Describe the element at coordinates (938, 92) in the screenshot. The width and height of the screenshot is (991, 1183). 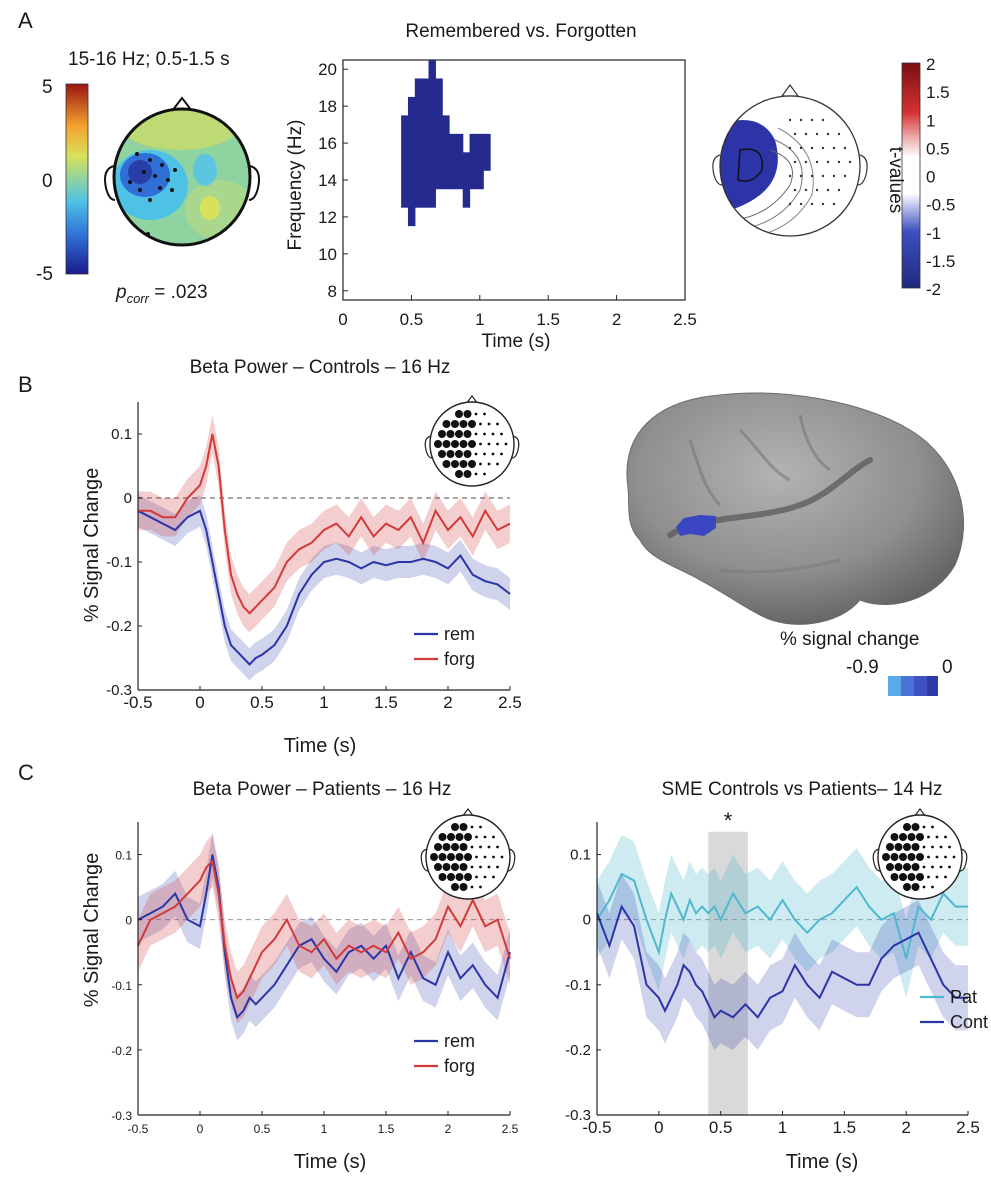
I see `tvalue-tick: 1.5` at that location.